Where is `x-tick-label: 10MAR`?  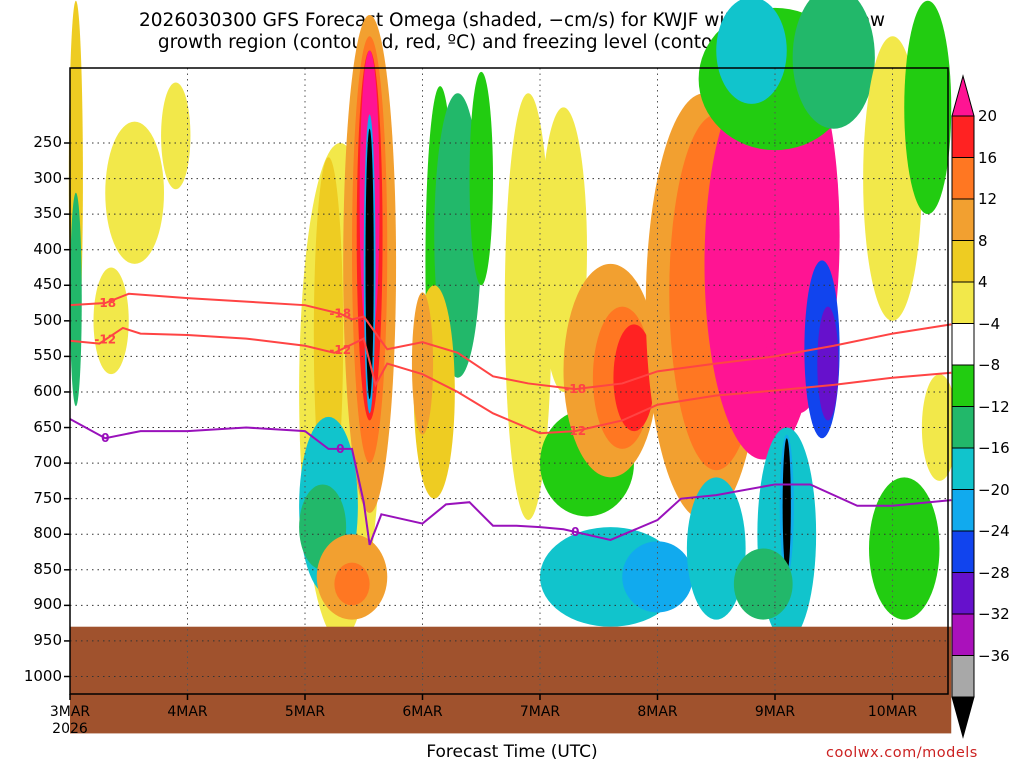
x-tick-label: 10MAR is located at coordinates (892, 712).